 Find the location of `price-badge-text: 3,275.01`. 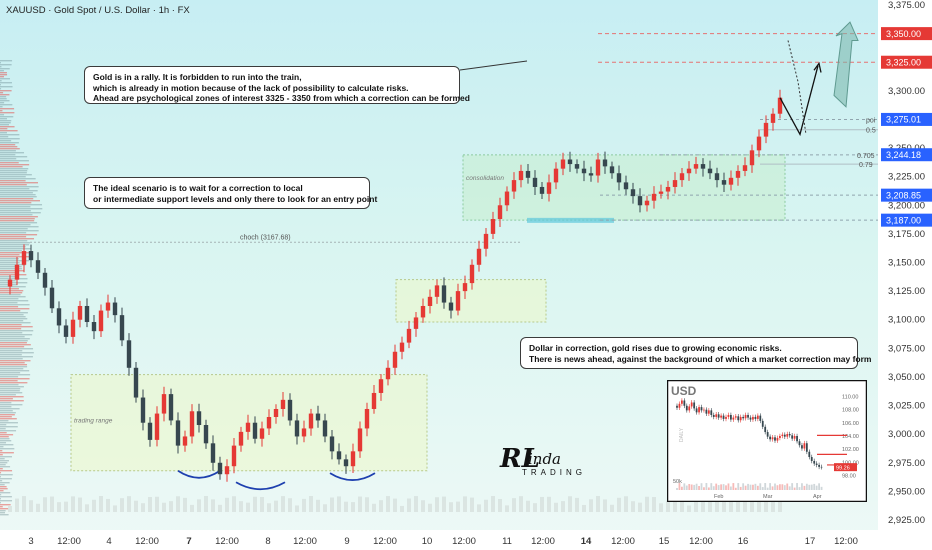

price-badge-text: 3,275.01 is located at coordinates (903, 120).